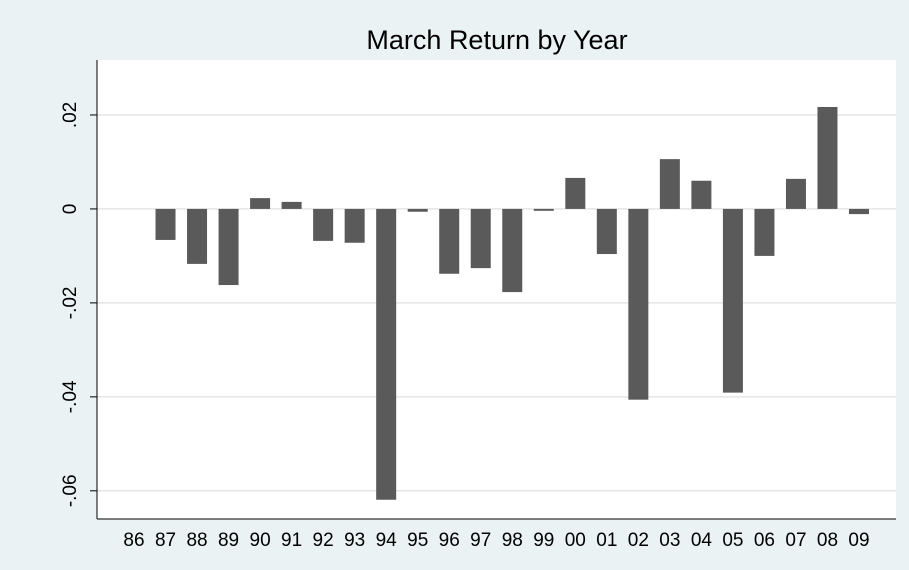  I want to click on x-tick-label: 07, so click(795, 540).